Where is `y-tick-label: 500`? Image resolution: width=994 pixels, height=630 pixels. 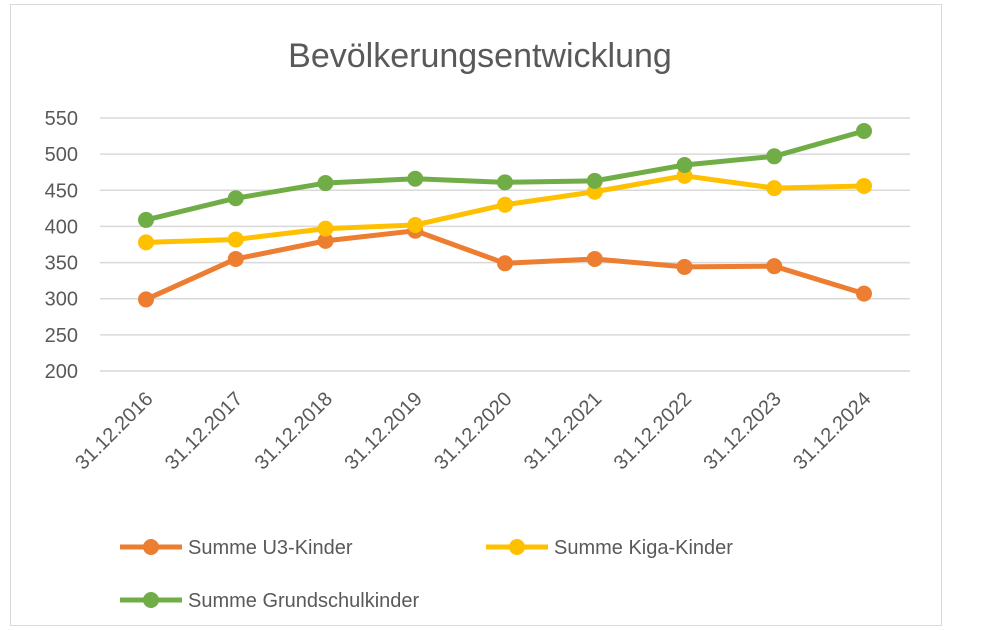
y-tick-label: 500 is located at coordinates (61, 155).